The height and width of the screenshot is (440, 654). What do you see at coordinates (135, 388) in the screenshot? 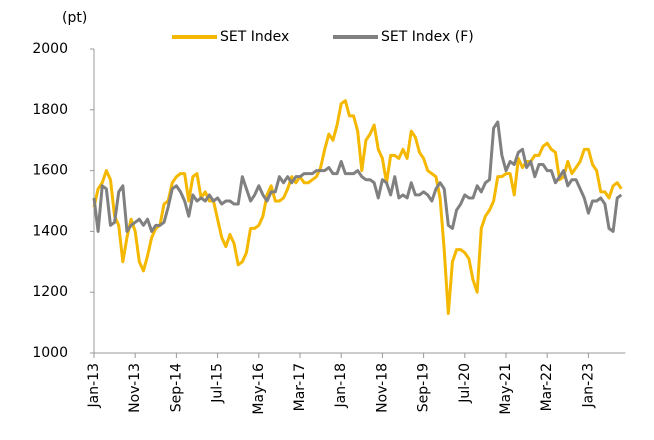
I see `x-tick-label: Nov-13` at bounding box center [135, 388].